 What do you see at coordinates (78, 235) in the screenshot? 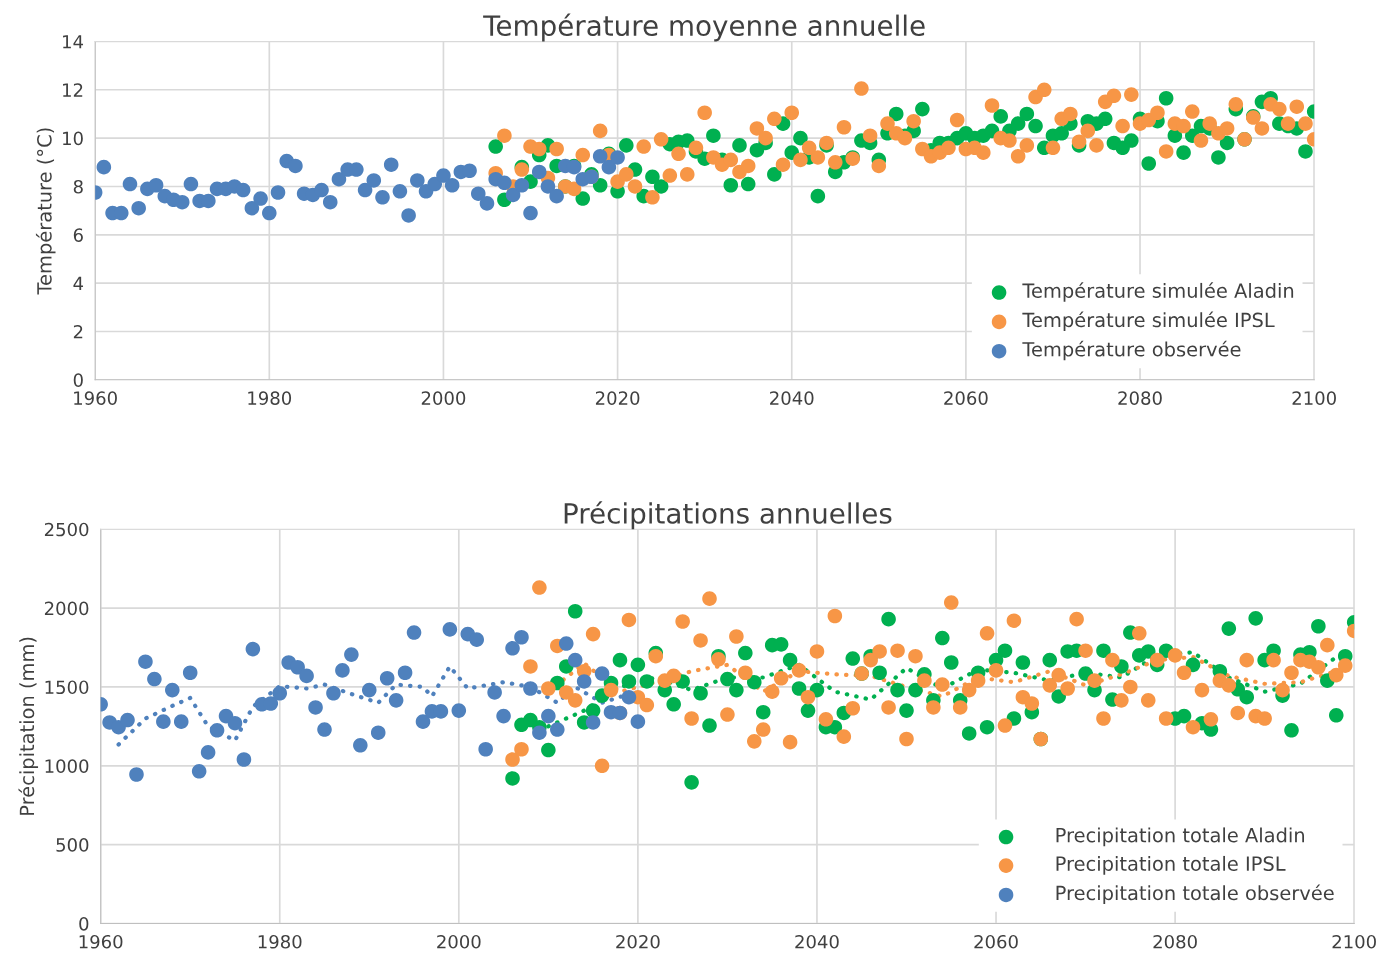
I see `y-tick-label: 6` at bounding box center [78, 235].